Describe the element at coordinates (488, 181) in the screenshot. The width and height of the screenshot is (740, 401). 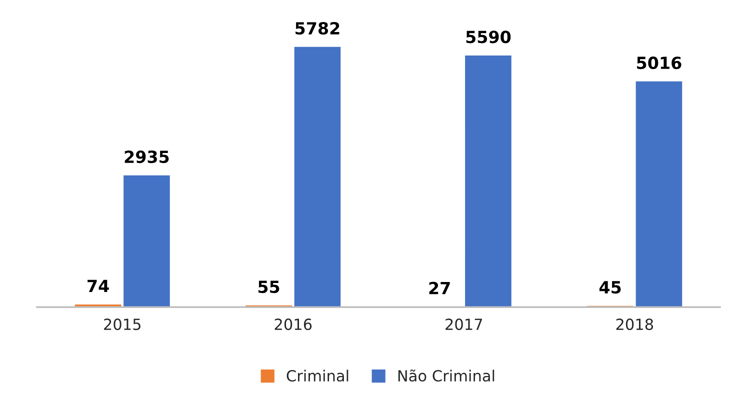
I see `bar` at that location.